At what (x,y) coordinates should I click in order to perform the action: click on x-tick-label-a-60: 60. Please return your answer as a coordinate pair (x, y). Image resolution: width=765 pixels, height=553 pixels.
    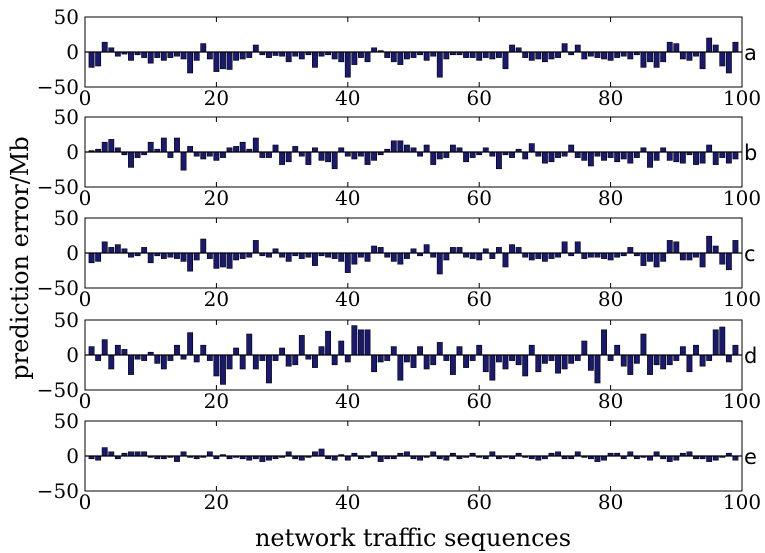
    Looking at the image, I should click on (478, 98).